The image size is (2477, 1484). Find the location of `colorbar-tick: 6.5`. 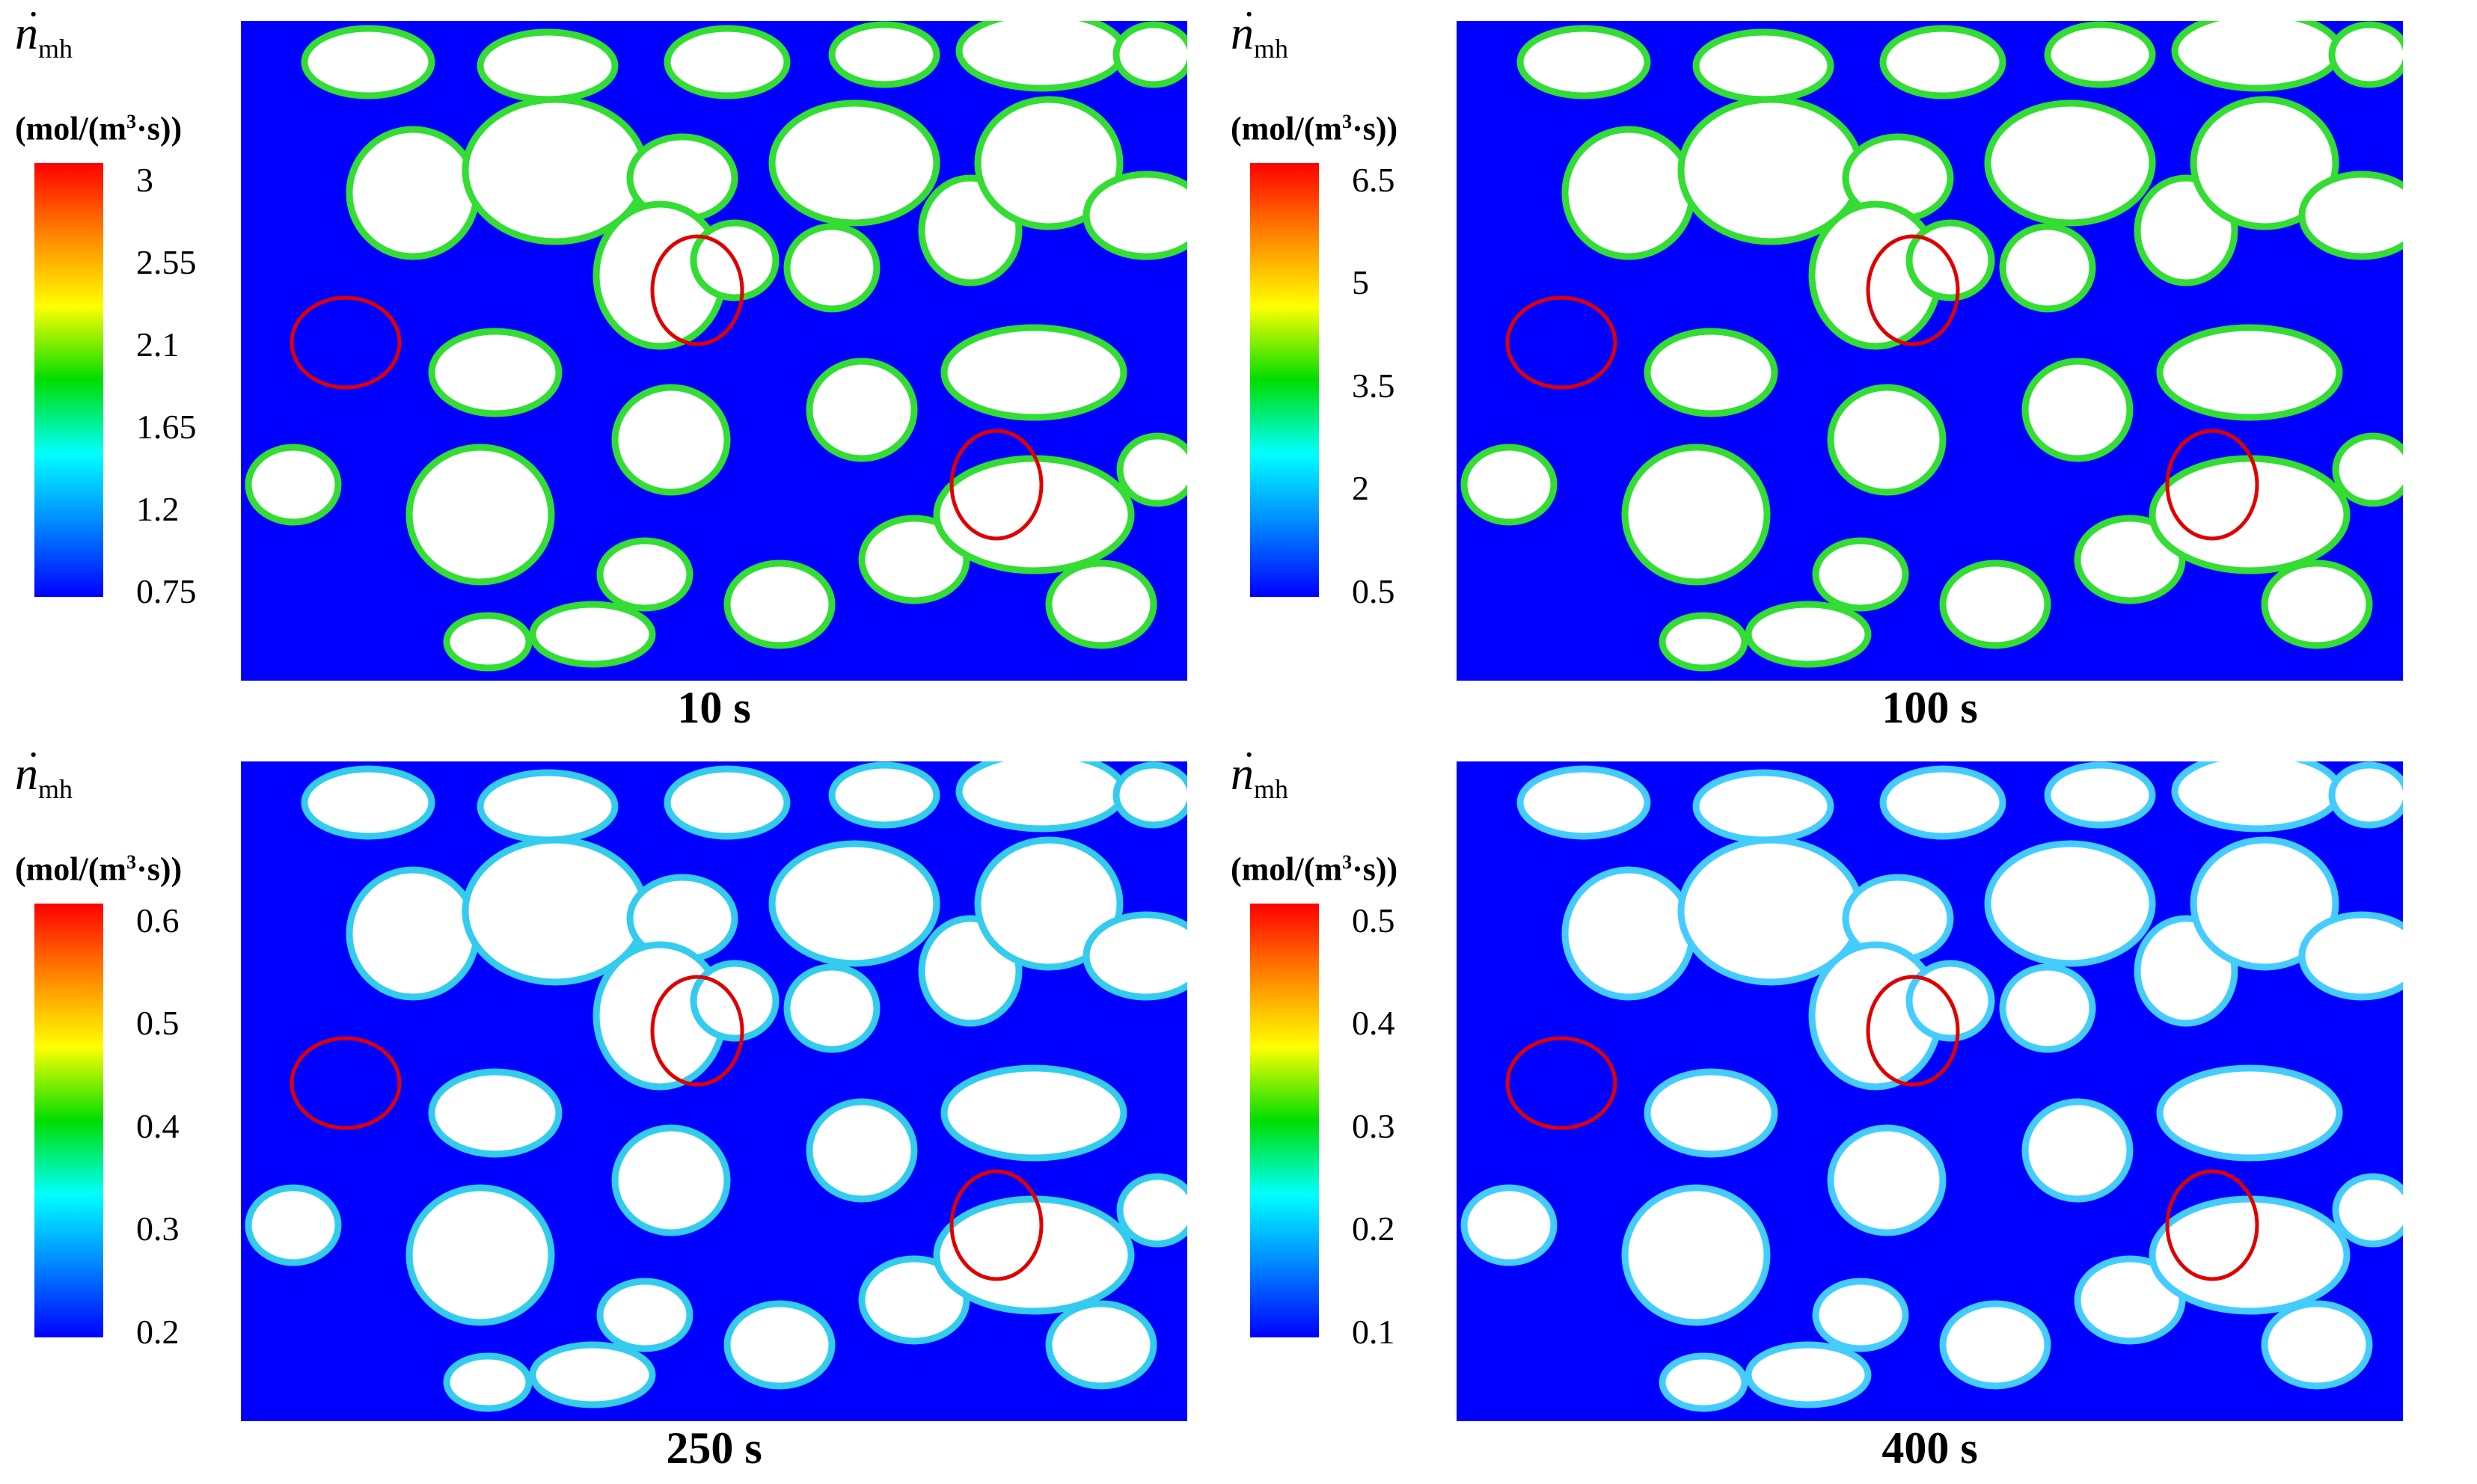

colorbar-tick: 6.5 is located at coordinates (1373, 180).